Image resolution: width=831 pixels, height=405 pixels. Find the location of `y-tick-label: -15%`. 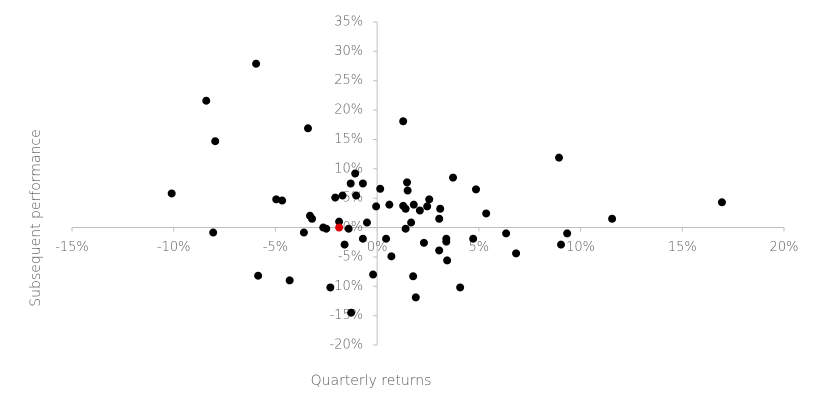

y-tick-label: -15% is located at coordinates (347, 315).